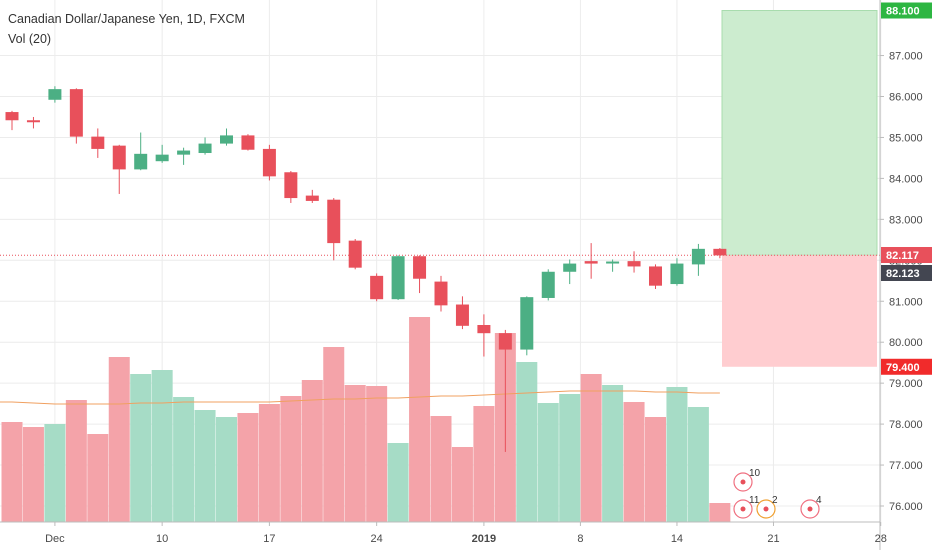 Image resolution: width=932 pixels, height=550 pixels. Describe the element at coordinates (906, 425) in the screenshot. I see `price-tick-label: 78.000` at that location.